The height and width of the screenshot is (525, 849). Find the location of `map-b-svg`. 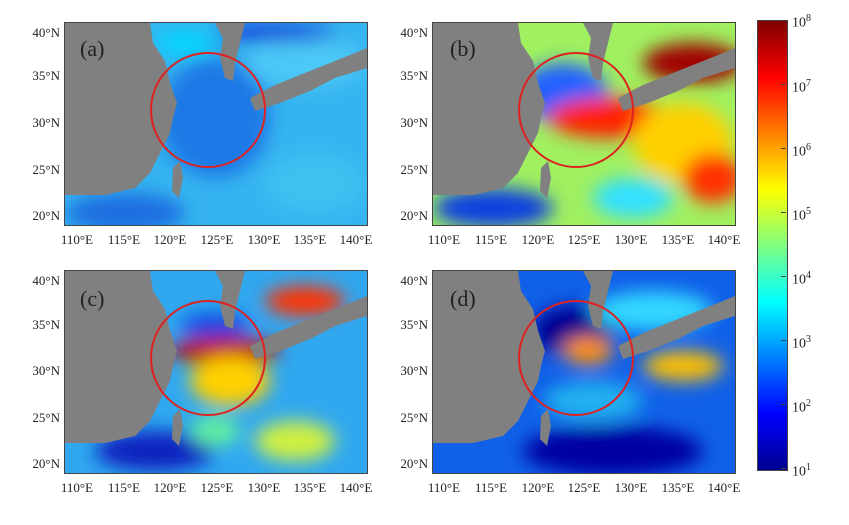

map-b-svg is located at coordinates (584, 124).